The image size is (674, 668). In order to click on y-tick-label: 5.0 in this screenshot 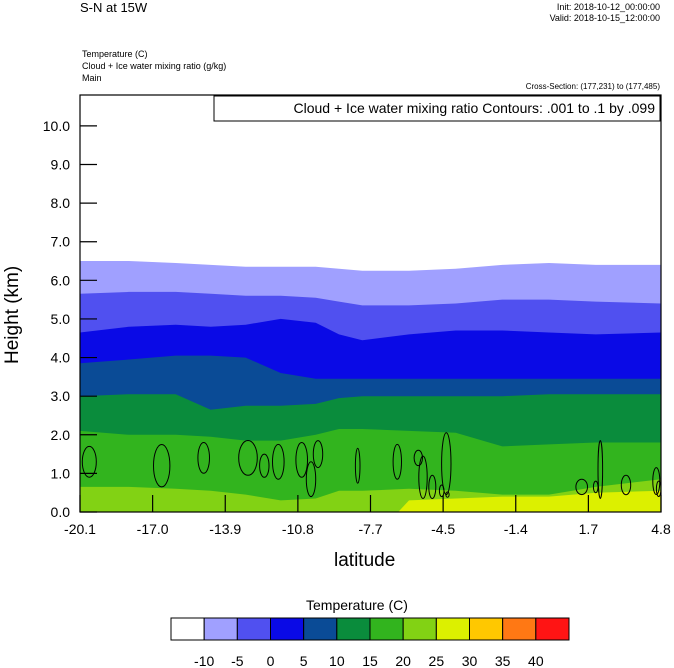, I will do `click(61, 319)`.